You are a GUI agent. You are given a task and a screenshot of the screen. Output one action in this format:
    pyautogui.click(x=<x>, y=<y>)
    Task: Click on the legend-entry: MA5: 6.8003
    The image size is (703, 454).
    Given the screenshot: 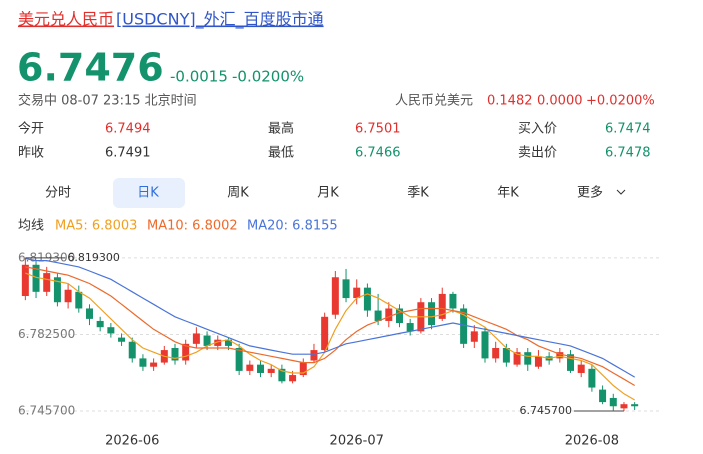 What is the action you would take?
    pyautogui.click(x=96, y=226)
    